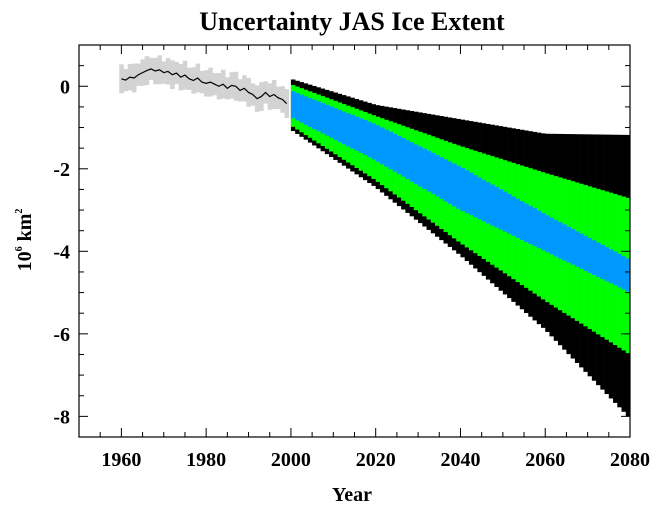 This screenshot has width=655, height=508. What do you see at coordinates (19, 211) in the screenshot?
I see `y-axis-label-unit-exp: 2` at bounding box center [19, 211].